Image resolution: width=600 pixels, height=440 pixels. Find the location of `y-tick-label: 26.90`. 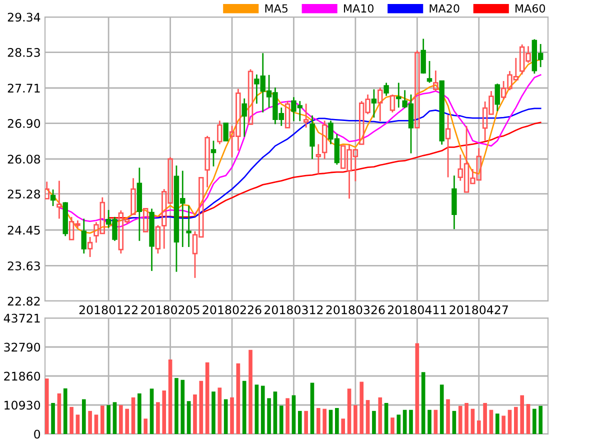

y-tick-label: 26.90 is located at coordinates (24, 123).